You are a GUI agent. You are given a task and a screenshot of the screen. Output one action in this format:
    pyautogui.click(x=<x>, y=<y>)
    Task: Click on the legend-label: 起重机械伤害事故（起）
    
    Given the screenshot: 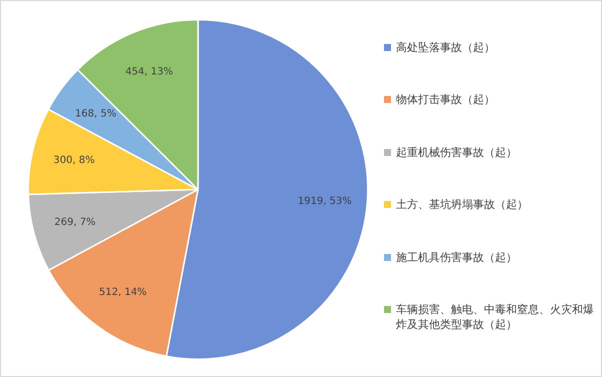 What is the action you would take?
    pyautogui.click(x=456, y=152)
    